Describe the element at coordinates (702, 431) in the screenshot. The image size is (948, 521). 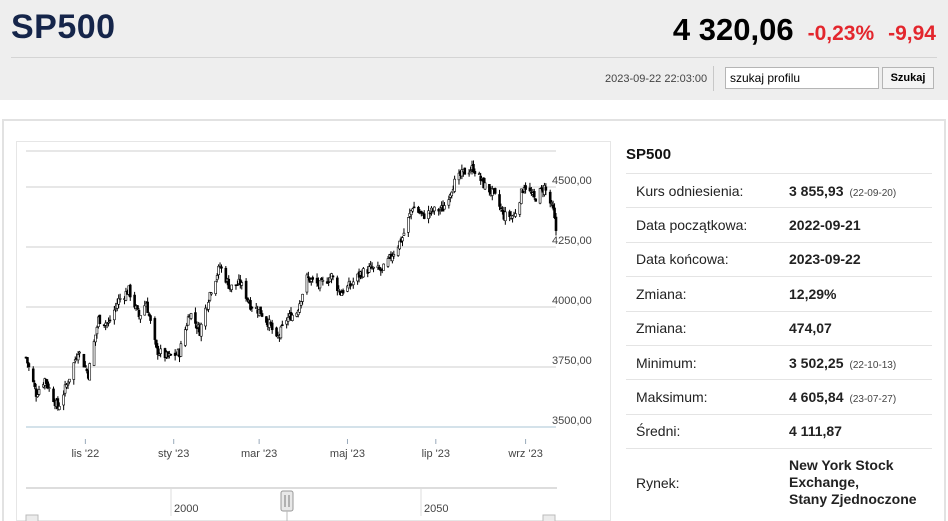
I see `info-label: Średni:` at that location.